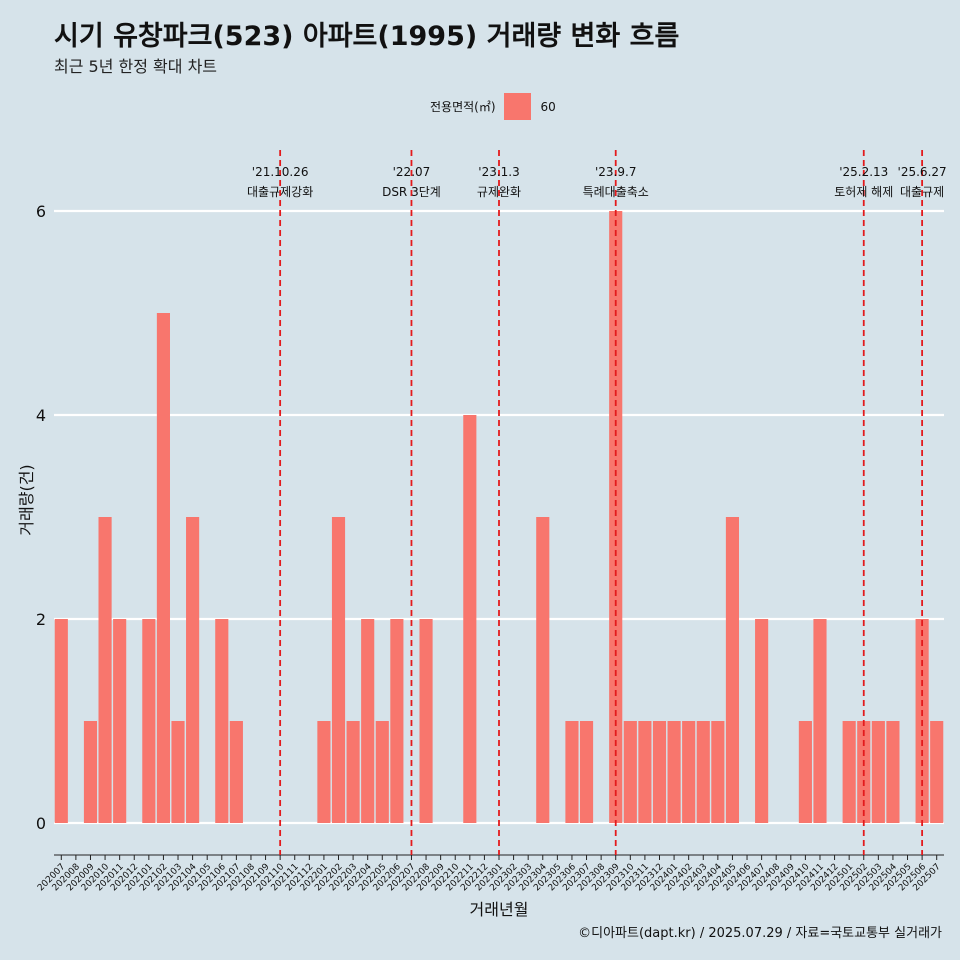  Describe the element at coordinates (548, 106) in the screenshot. I see `legend-label: 60` at that location.